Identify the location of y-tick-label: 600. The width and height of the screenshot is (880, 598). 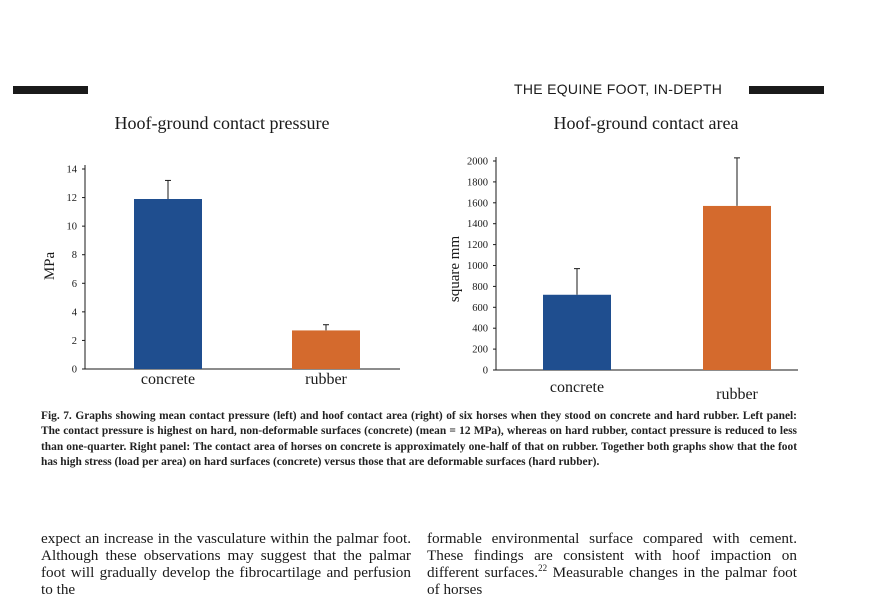
(480, 308).